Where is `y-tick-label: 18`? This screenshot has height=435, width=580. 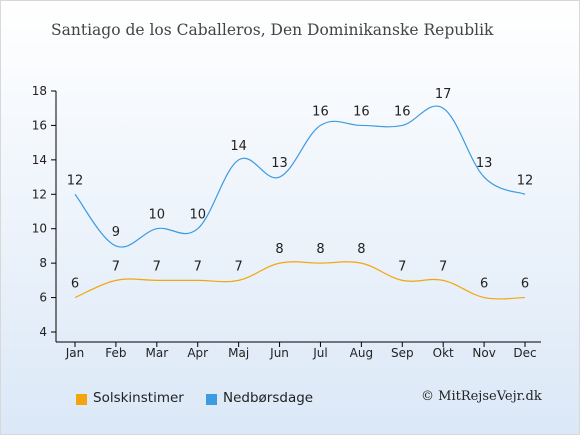
y-tick-label: 18 is located at coordinates (39, 91).